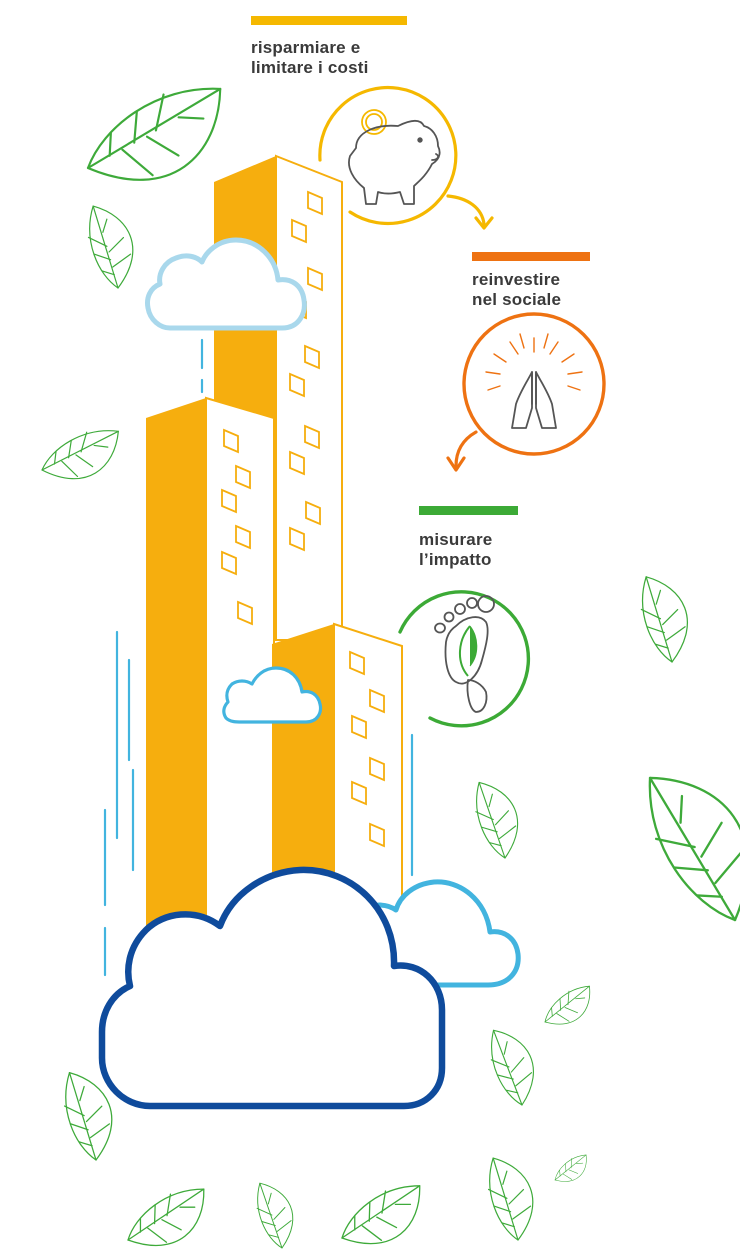 This screenshot has width=740, height=1257. Describe the element at coordinates (272, 695) in the screenshot. I see `cloud-small-icon` at that location.